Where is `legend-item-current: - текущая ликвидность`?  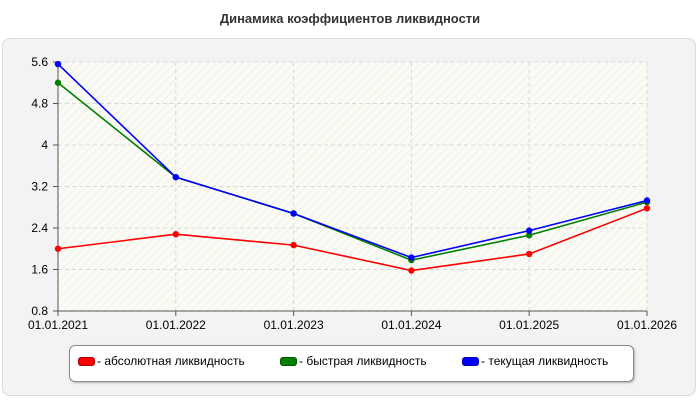 legend-item-current: - текущая ликвидность is located at coordinates (535, 361).